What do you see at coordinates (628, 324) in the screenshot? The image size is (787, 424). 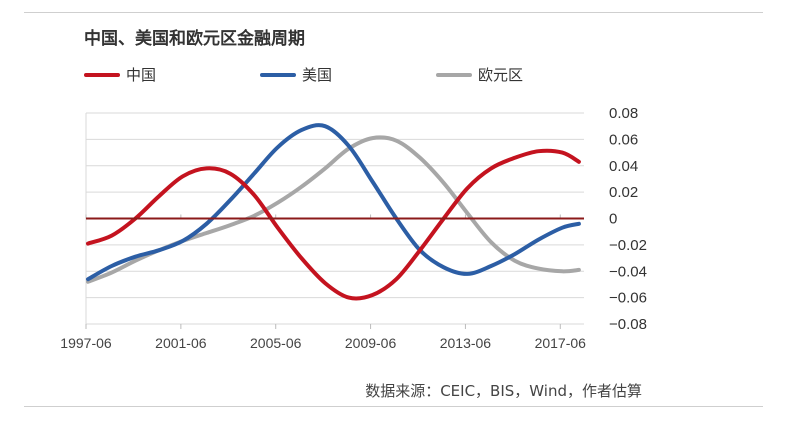 I see `y-tick-label: −0.08` at bounding box center [628, 324].